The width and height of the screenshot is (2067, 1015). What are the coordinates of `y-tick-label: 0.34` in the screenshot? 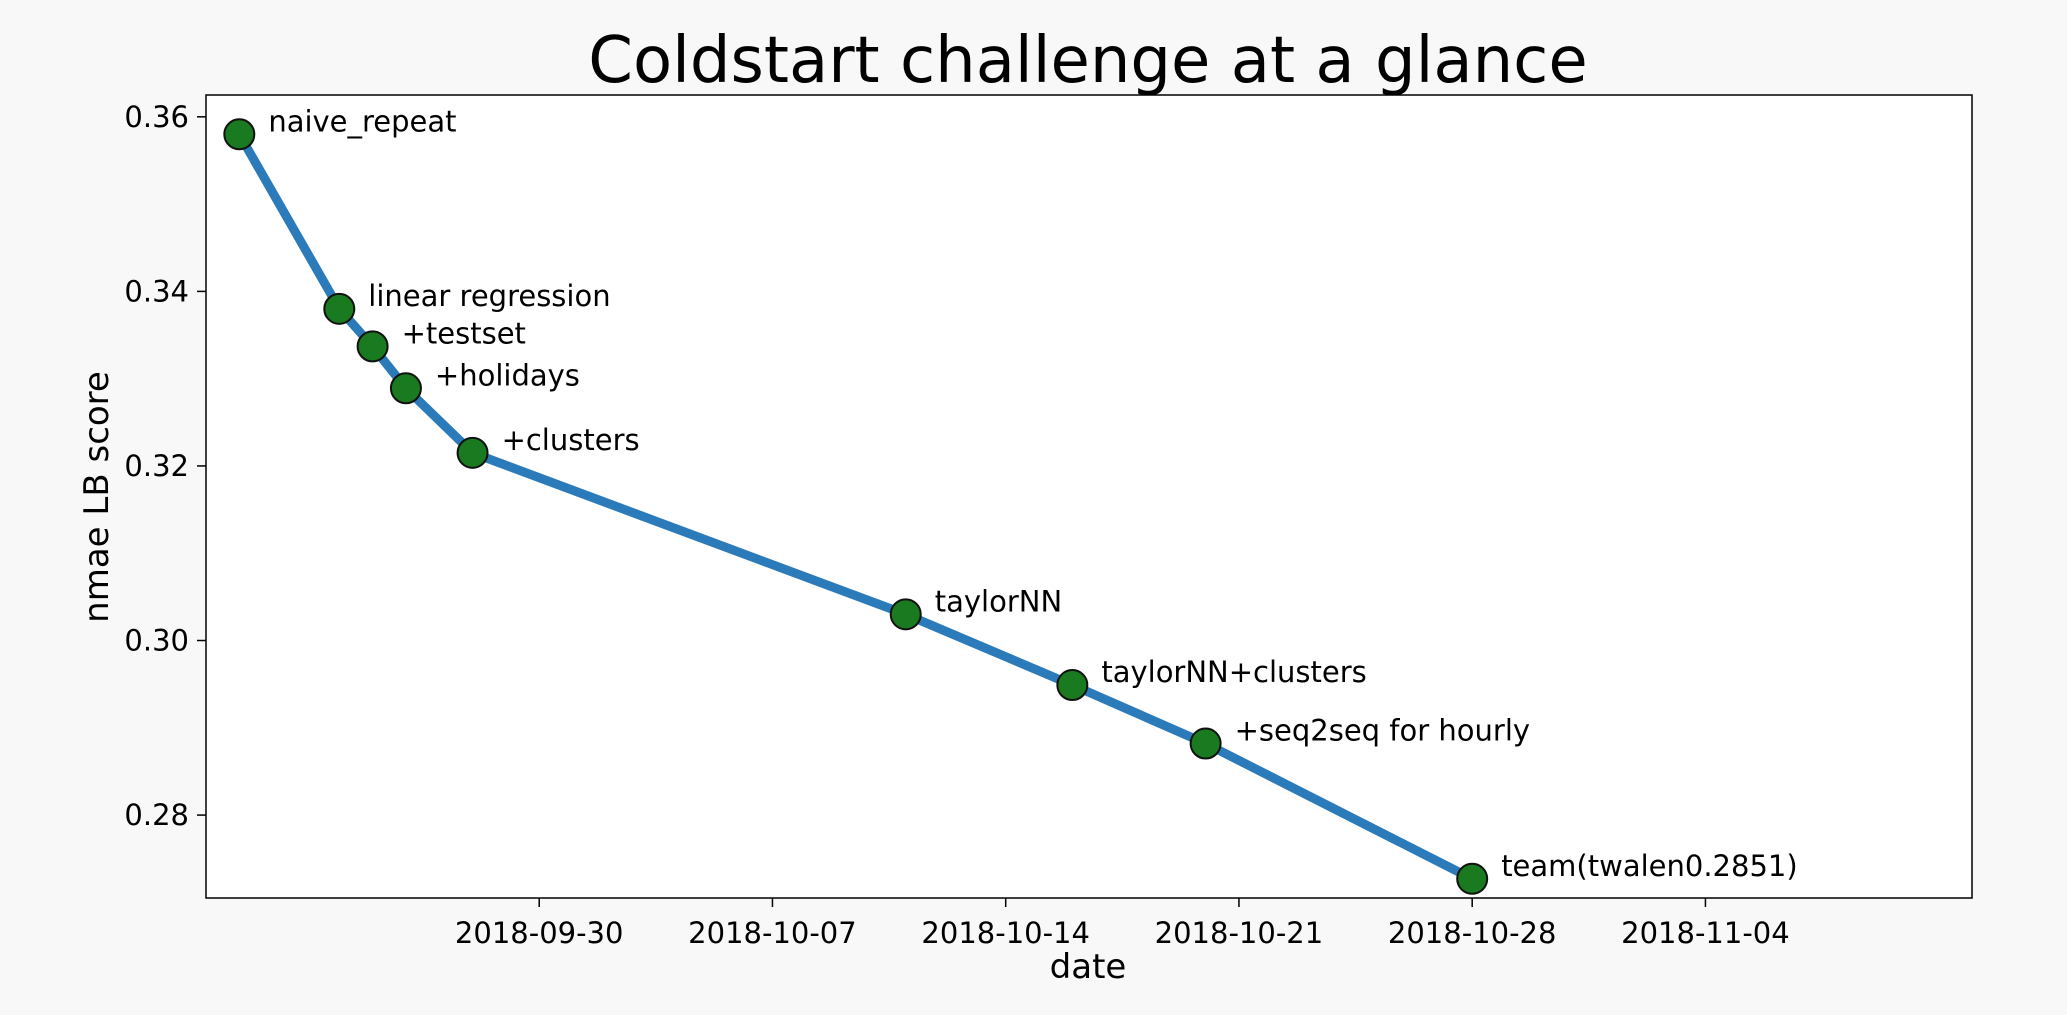 It's located at (156, 291).